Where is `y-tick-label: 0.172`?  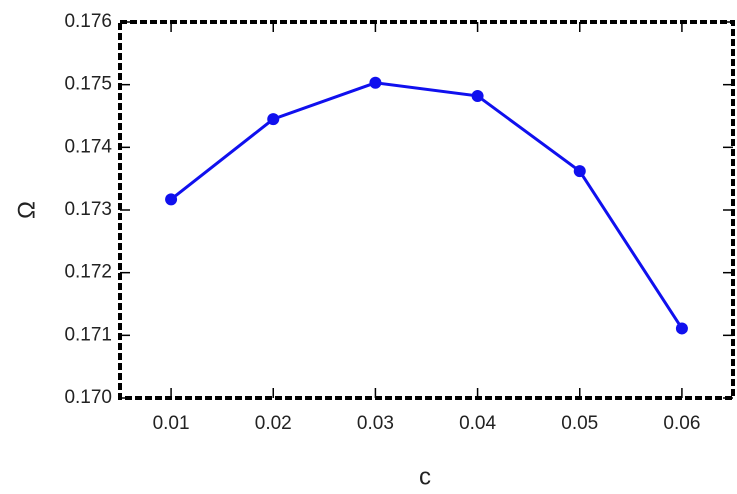 y-tick-label: 0.172 is located at coordinates (88, 272).